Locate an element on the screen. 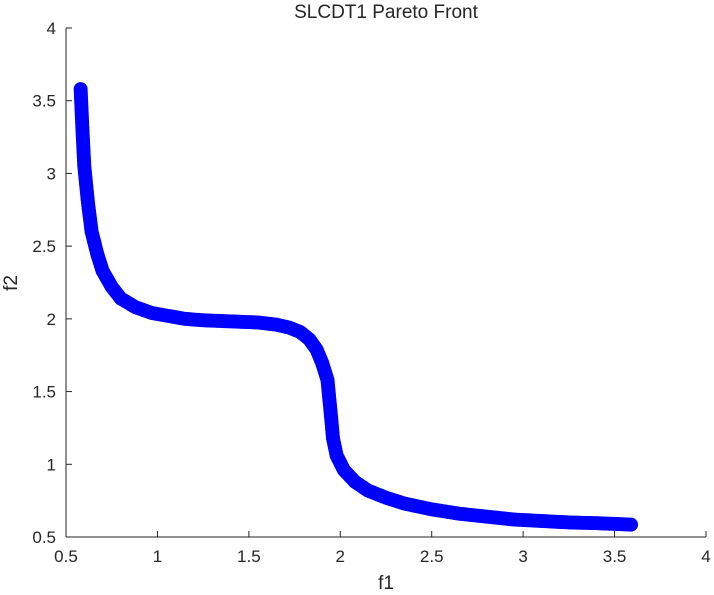 The image size is (714, 595). y-axis-label: f2 is located at coordinates (11, 283).